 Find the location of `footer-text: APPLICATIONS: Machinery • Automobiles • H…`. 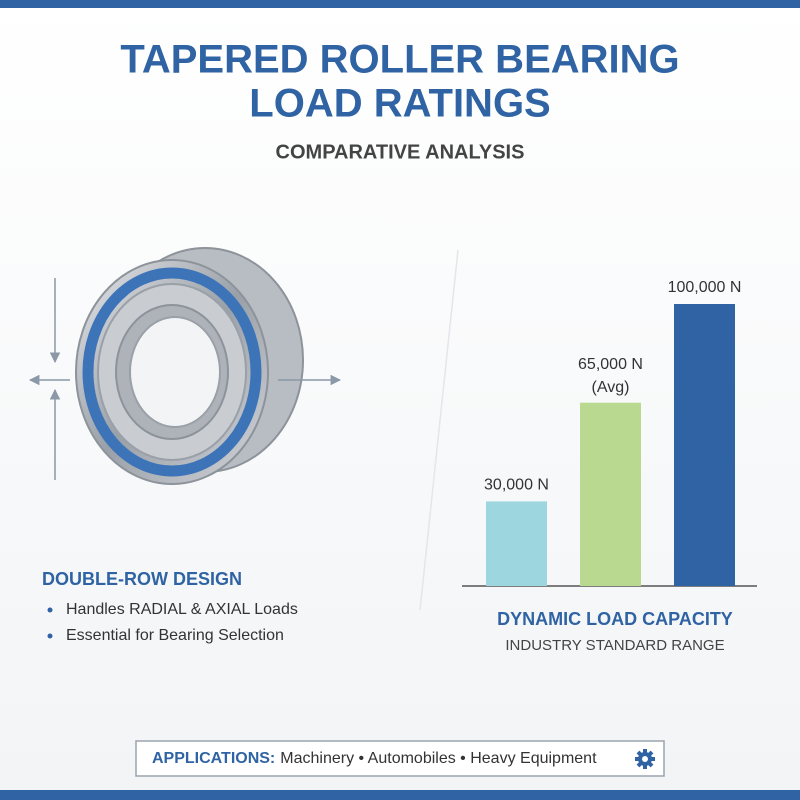

footer-text: APPLICATIONS: Machinery • Automobiles • H… is located at coordinates (374, 758).